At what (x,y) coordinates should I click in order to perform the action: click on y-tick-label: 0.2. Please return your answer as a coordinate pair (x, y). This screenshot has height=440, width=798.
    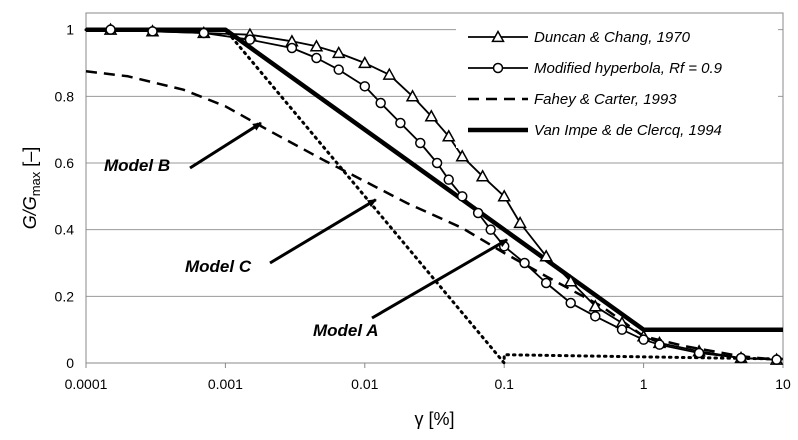
    Looking at the image, I should click on (65, 296).